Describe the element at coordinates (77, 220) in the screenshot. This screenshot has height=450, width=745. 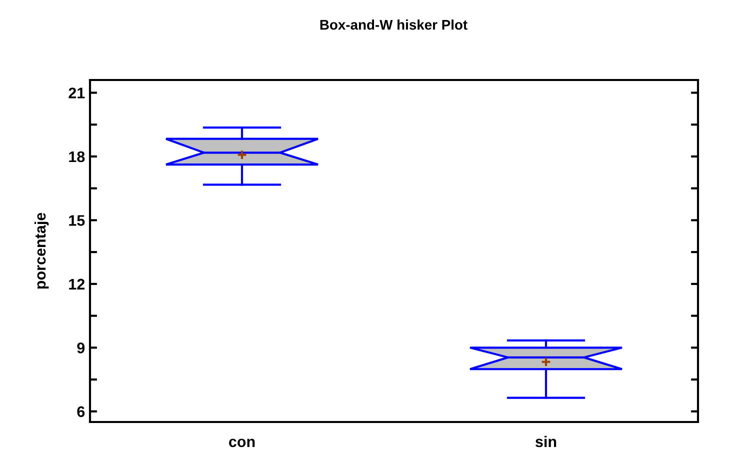
I see `y-tick-label: 15` at that location.